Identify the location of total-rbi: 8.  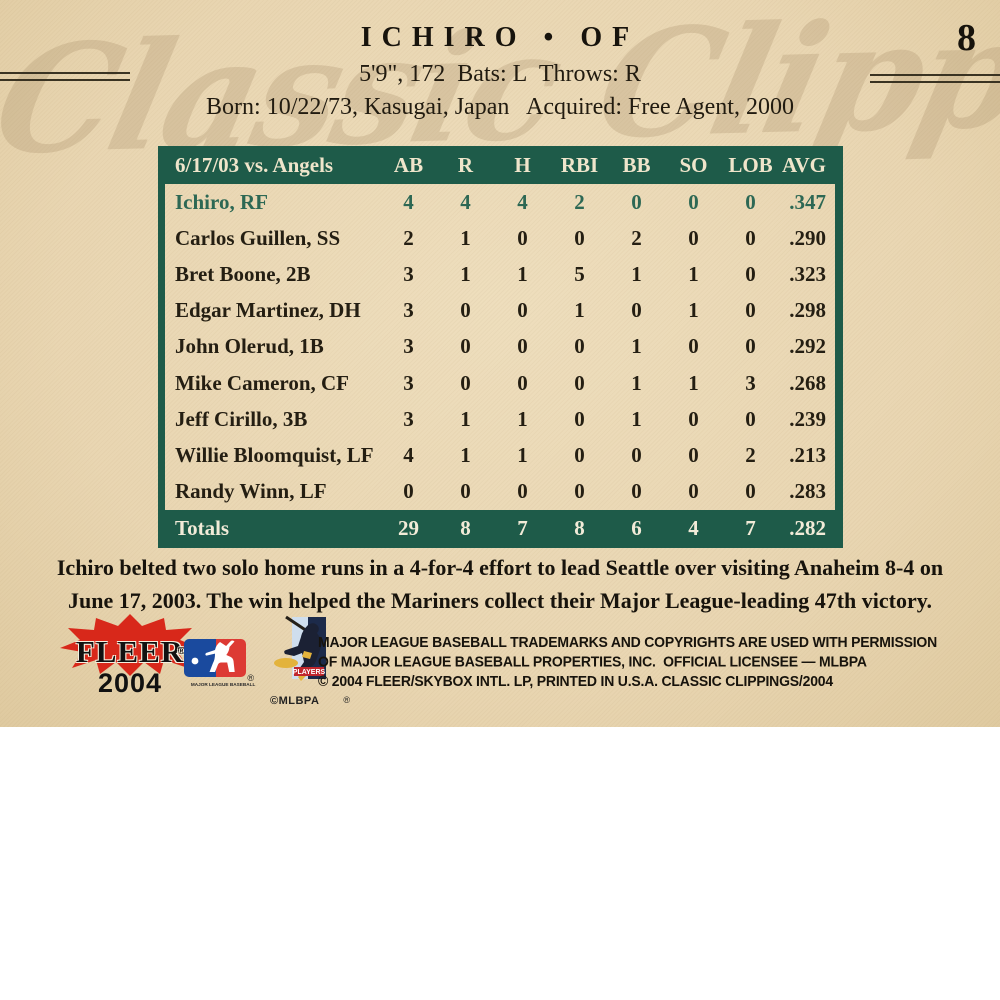
(579, 528).